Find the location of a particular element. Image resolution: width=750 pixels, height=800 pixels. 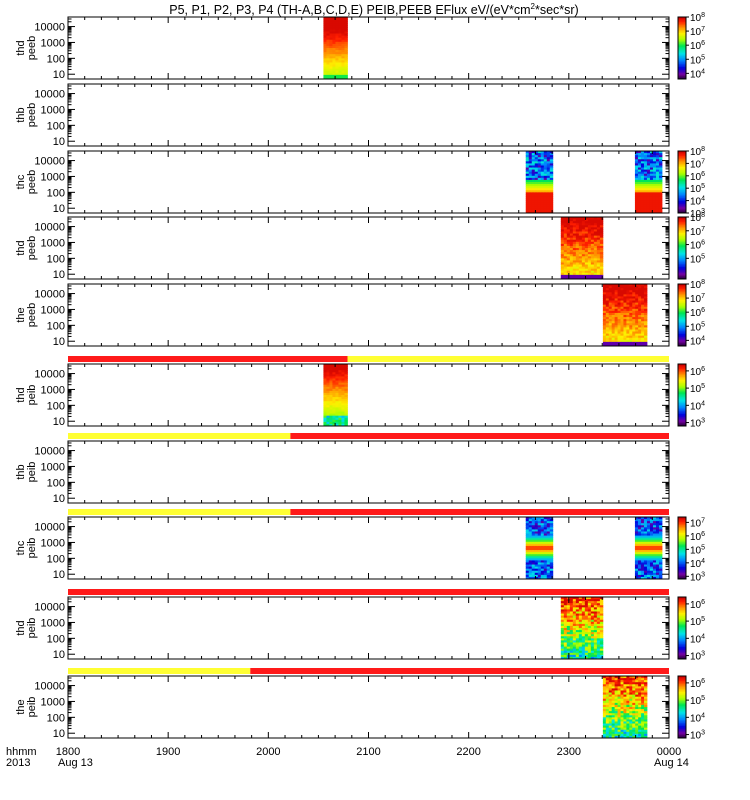

panel-probe-label: thb is located at coordinates (21, 471).